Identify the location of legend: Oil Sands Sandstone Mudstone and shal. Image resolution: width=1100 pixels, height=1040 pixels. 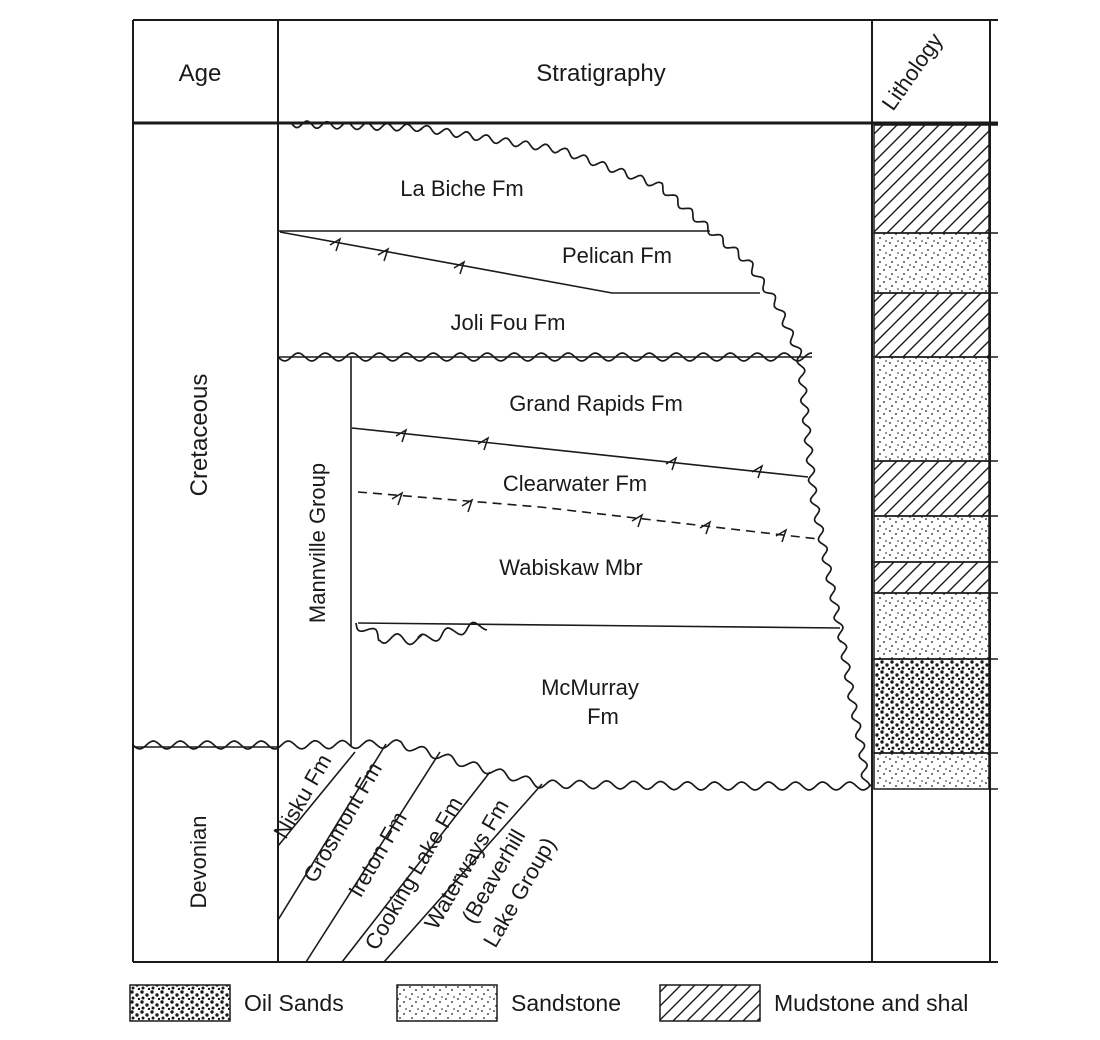
(548, 1003).